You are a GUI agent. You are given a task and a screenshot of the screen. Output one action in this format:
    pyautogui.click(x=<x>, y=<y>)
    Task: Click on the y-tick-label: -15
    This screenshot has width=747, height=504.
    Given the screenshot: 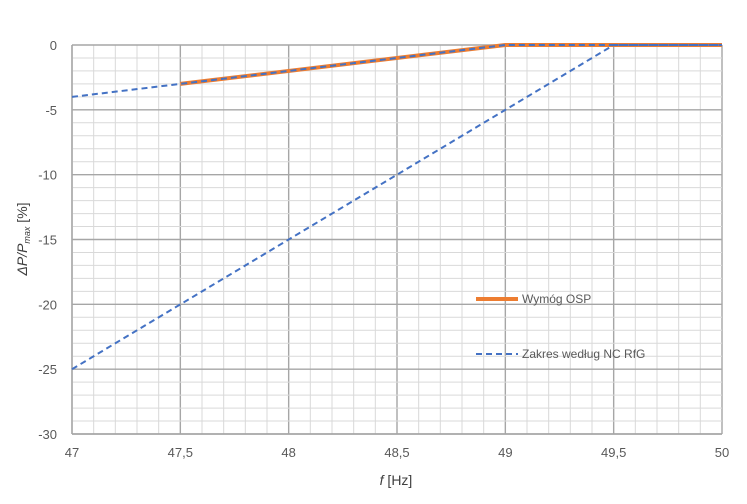 What is the action you would take?
    pyautogui.click(x=47, y=240)
    